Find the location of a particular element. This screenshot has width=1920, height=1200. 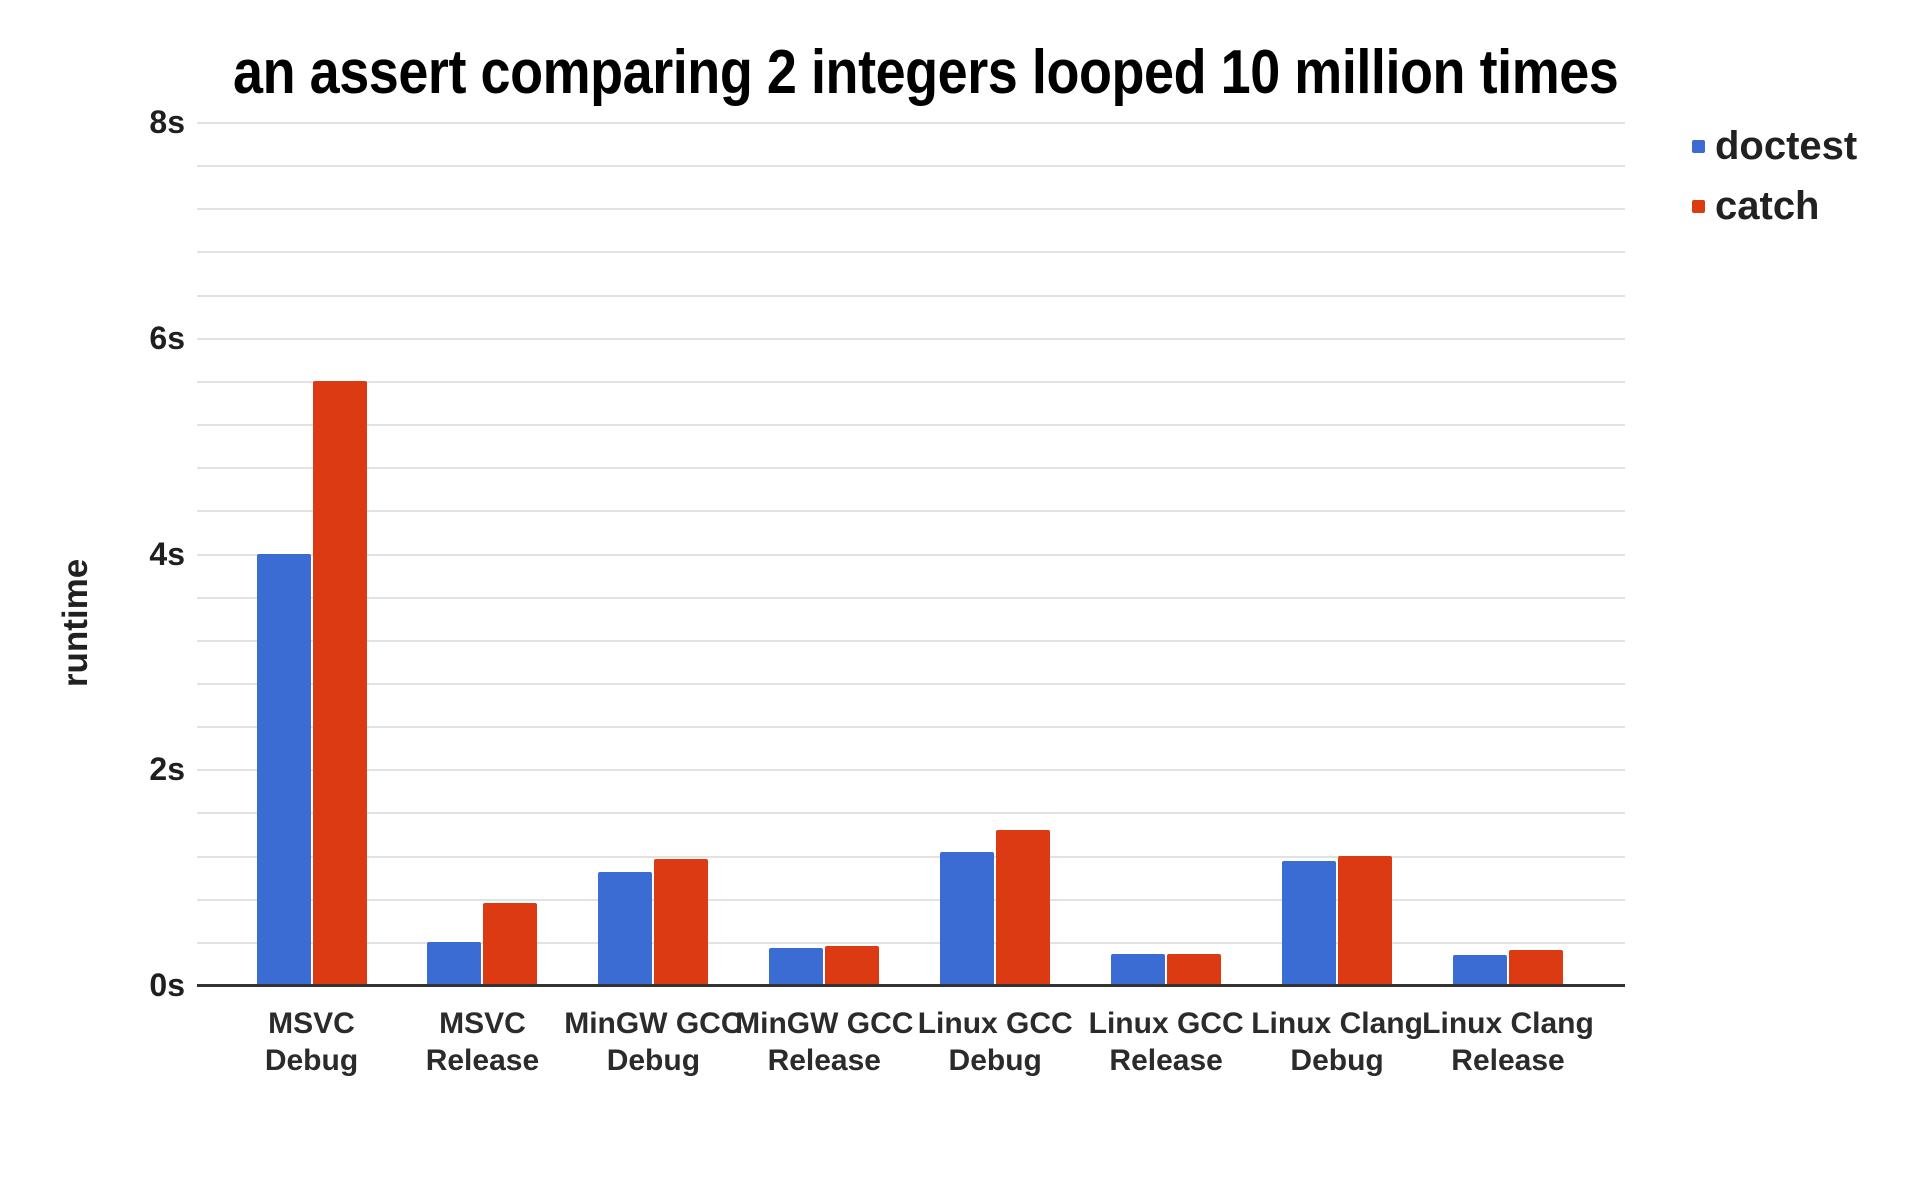

legend-label-doctest: doctest is located at coordinates (1786, 146).